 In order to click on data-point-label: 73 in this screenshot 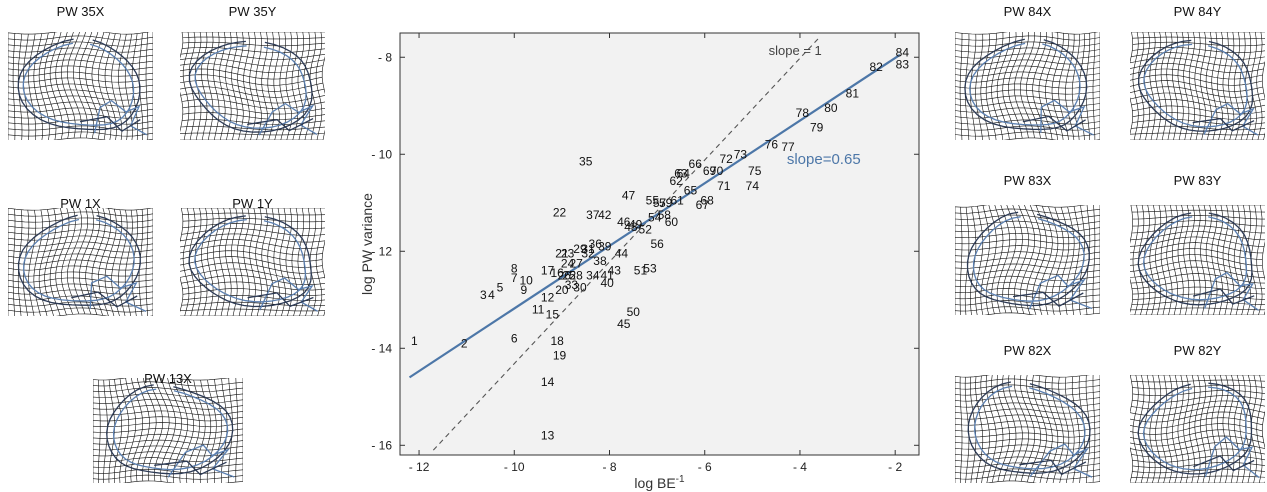, I will do `click(741, 154)`.